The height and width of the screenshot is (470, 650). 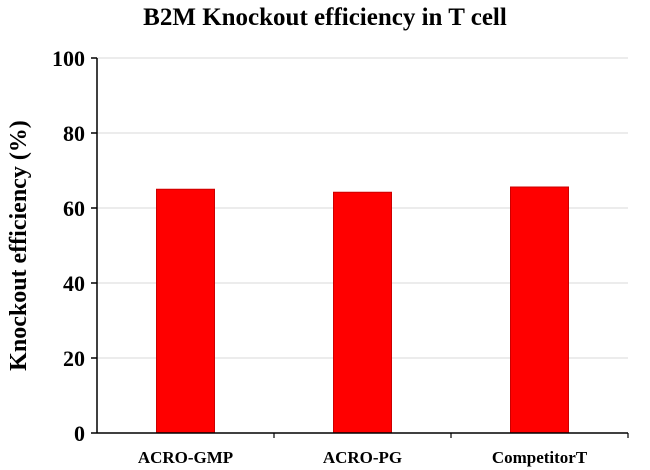 What do you see at coordinates (540, 457) in the screenshot?
I see `x-tick-label: CompetitorT` at bounding box center [540, 457].